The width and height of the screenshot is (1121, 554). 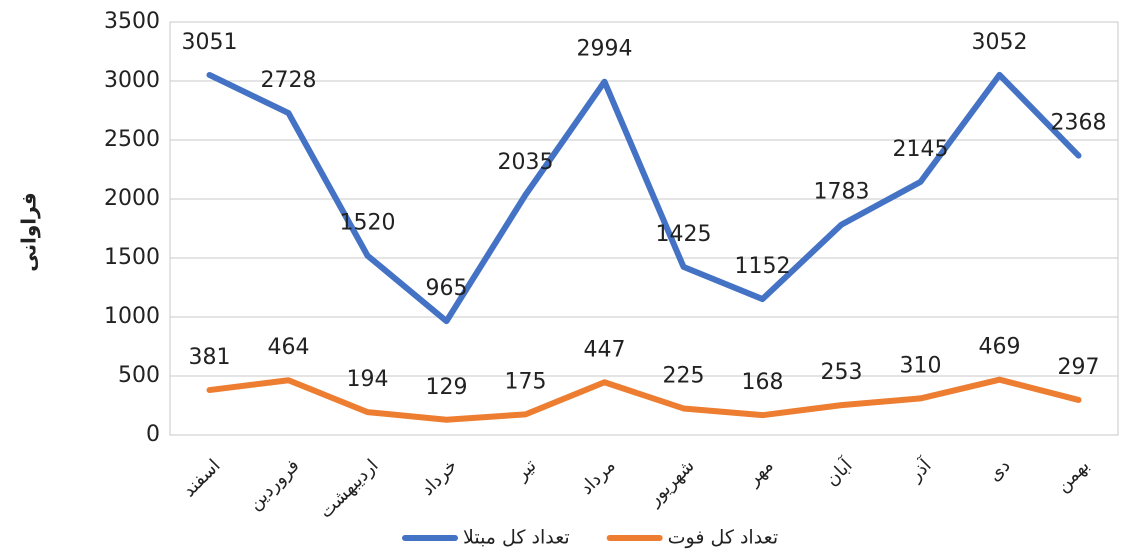 What do you see at coordinates (921, 365) in the screenshot?
I see `data-label: 310` at bounding box center [921, 365].